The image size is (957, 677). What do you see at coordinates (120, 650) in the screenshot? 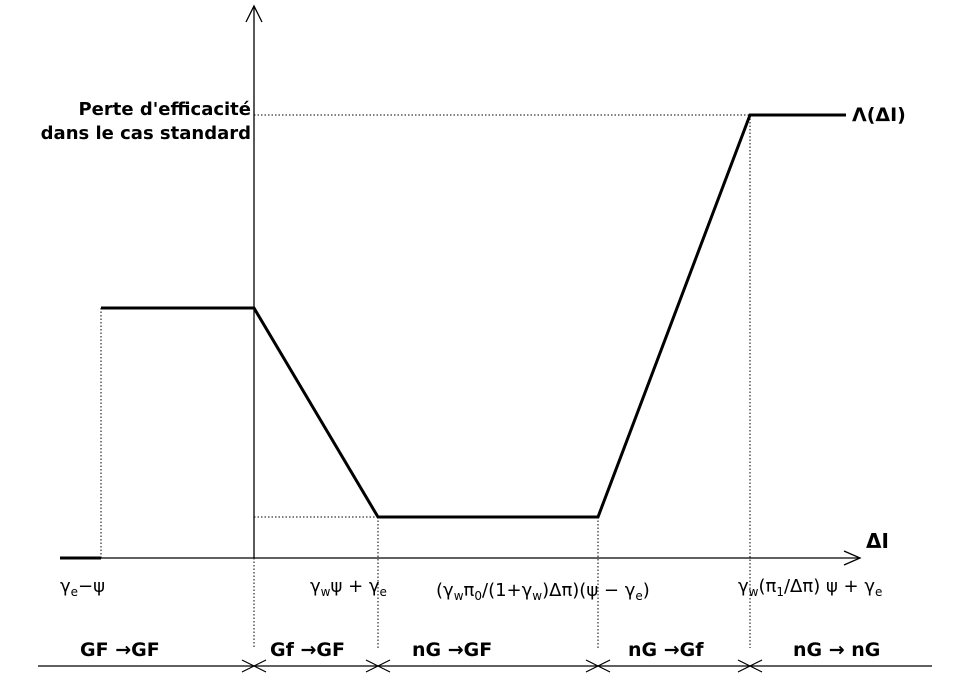
I see `regime-label-1: GF →GF` at bounding box center [120, 650].